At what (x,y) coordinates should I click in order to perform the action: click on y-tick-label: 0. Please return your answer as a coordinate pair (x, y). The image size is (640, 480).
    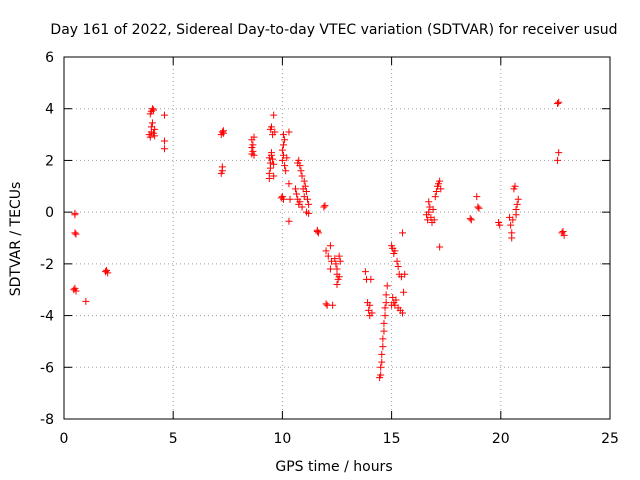
    Looking at the image, I should click on (49, 213).